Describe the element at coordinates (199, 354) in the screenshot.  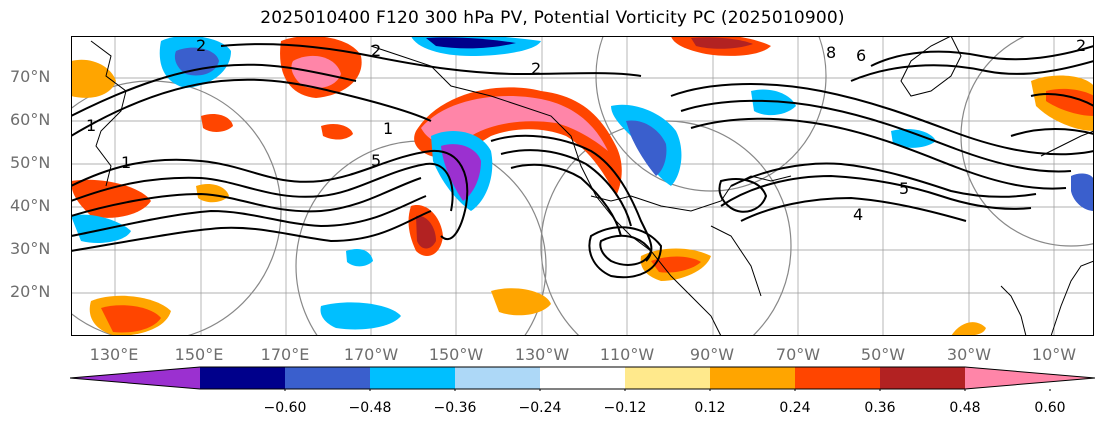
I see `lon-label: 150°E` at that location.